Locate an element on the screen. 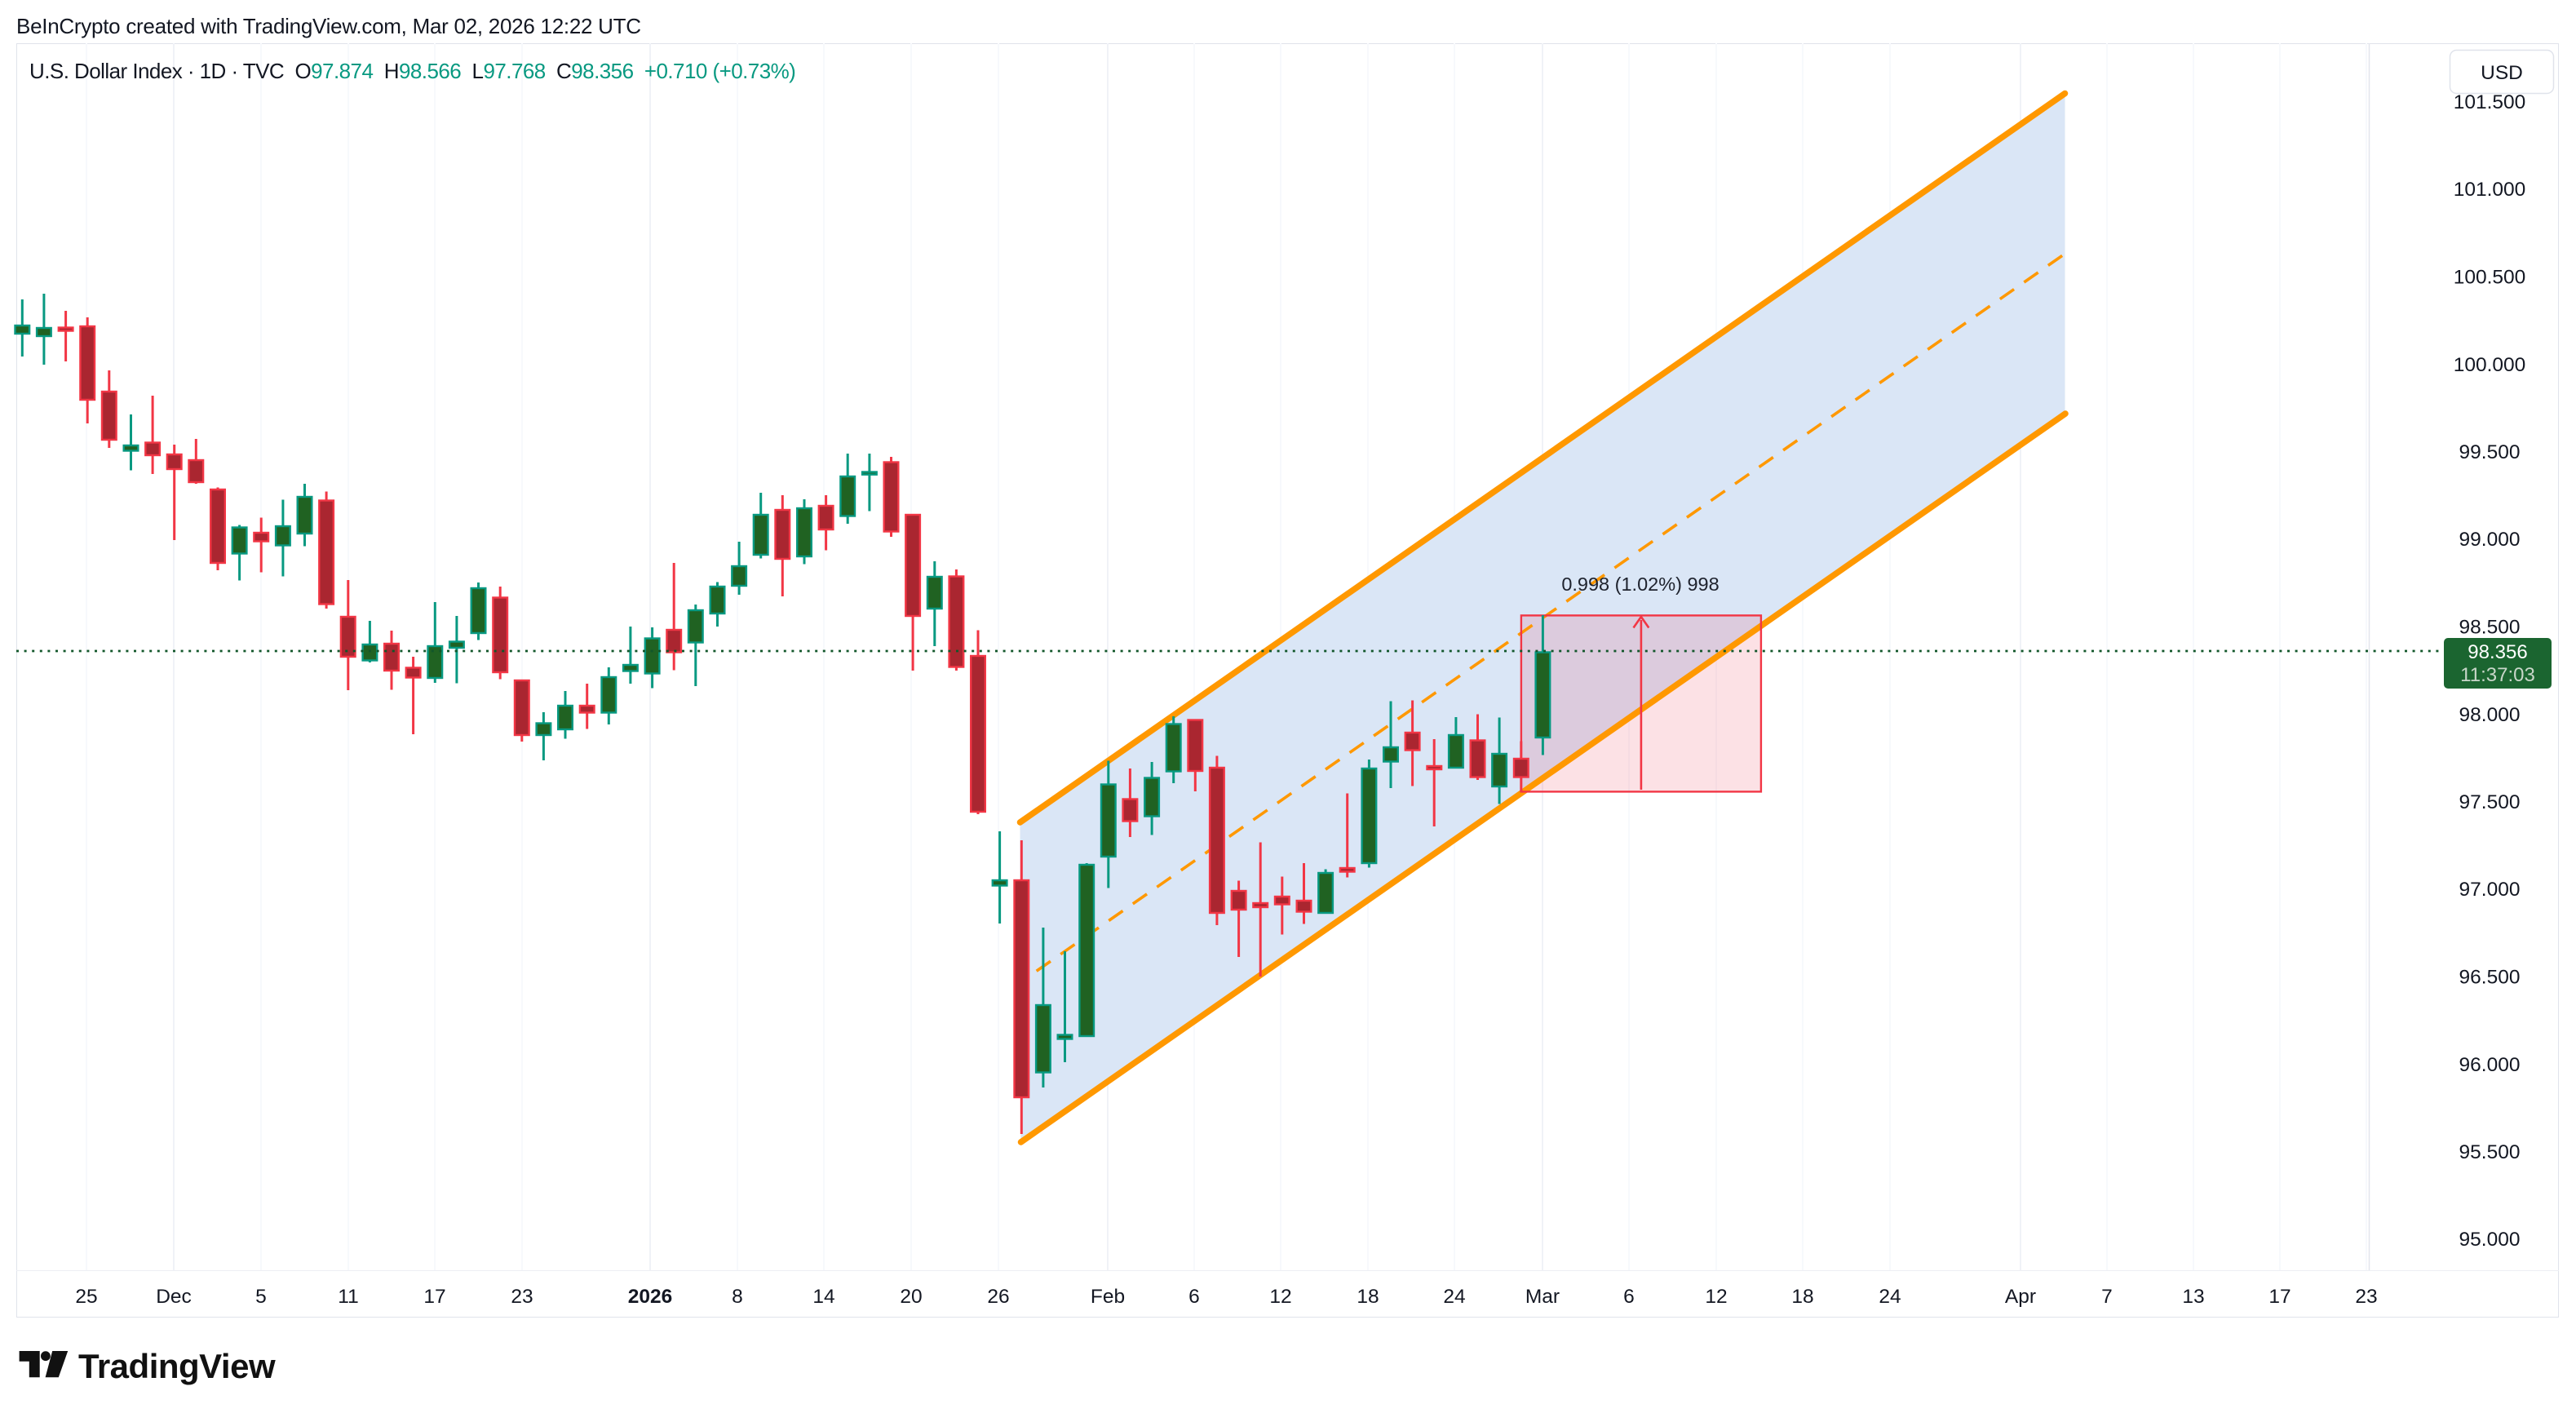  svg-text: 99.000 is located at coordinates (2490, 540).